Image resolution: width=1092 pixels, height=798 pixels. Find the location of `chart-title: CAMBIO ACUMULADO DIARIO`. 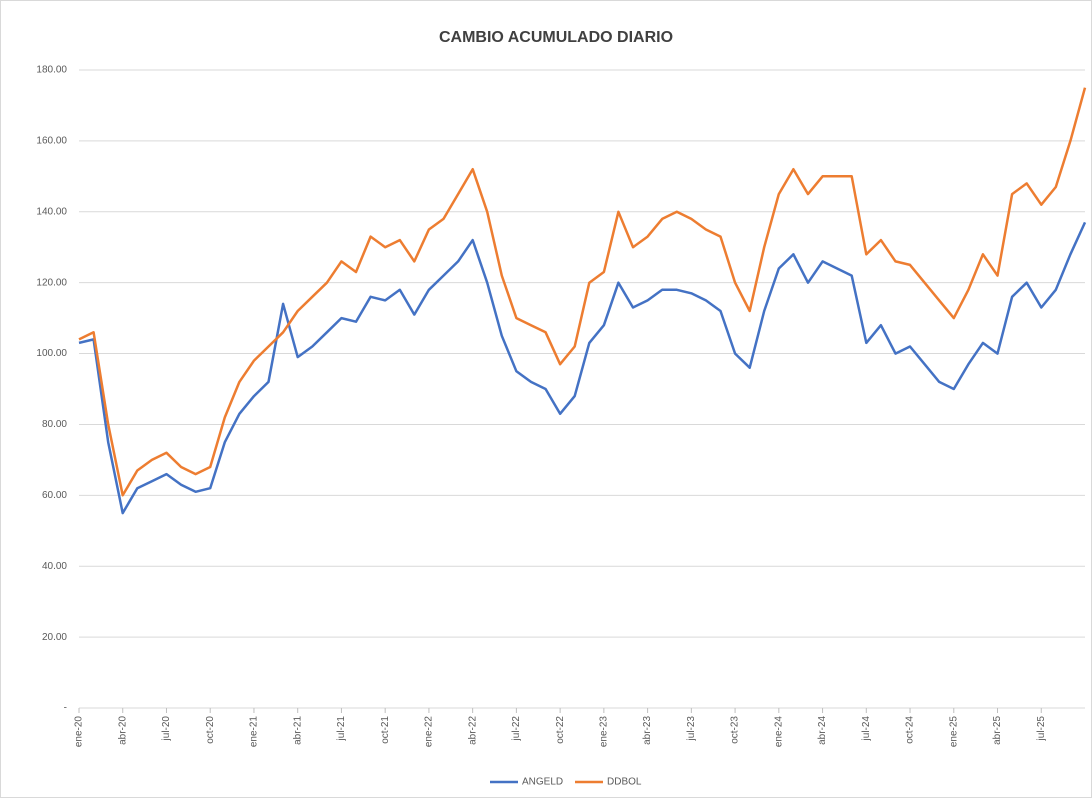

chart-title: CAMBIO ACUMULADO DIARIO is located at coordinates (556, 37).